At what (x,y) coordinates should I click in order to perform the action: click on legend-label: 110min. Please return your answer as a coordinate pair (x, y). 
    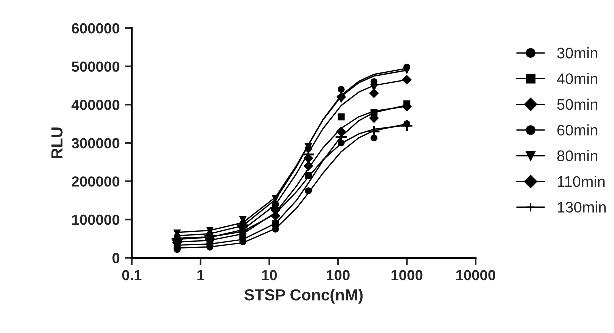
    Looking at the image, I should click on (581, 182).